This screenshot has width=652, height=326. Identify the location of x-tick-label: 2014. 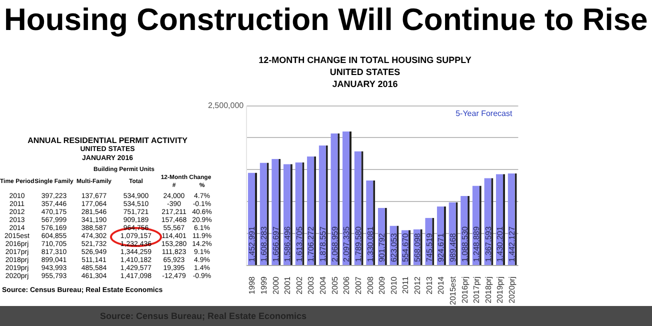
(441, 285).